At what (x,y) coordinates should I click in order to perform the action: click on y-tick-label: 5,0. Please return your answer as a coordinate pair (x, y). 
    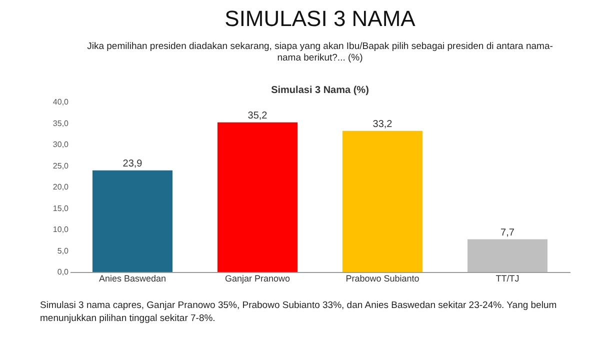
    Looking at the image, I should click on (63, 251).